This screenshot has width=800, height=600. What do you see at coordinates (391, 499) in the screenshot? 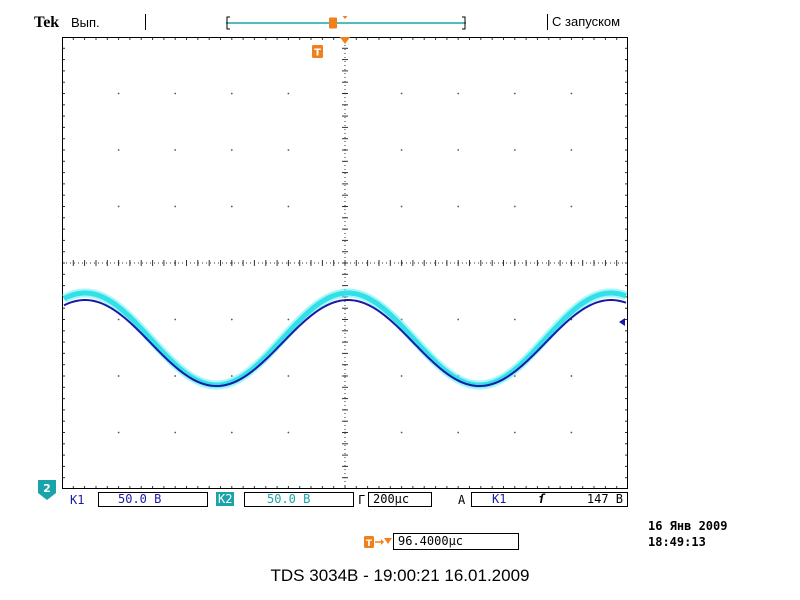
I see `timebase-value: 200μс` at bounding box center [391, 499].